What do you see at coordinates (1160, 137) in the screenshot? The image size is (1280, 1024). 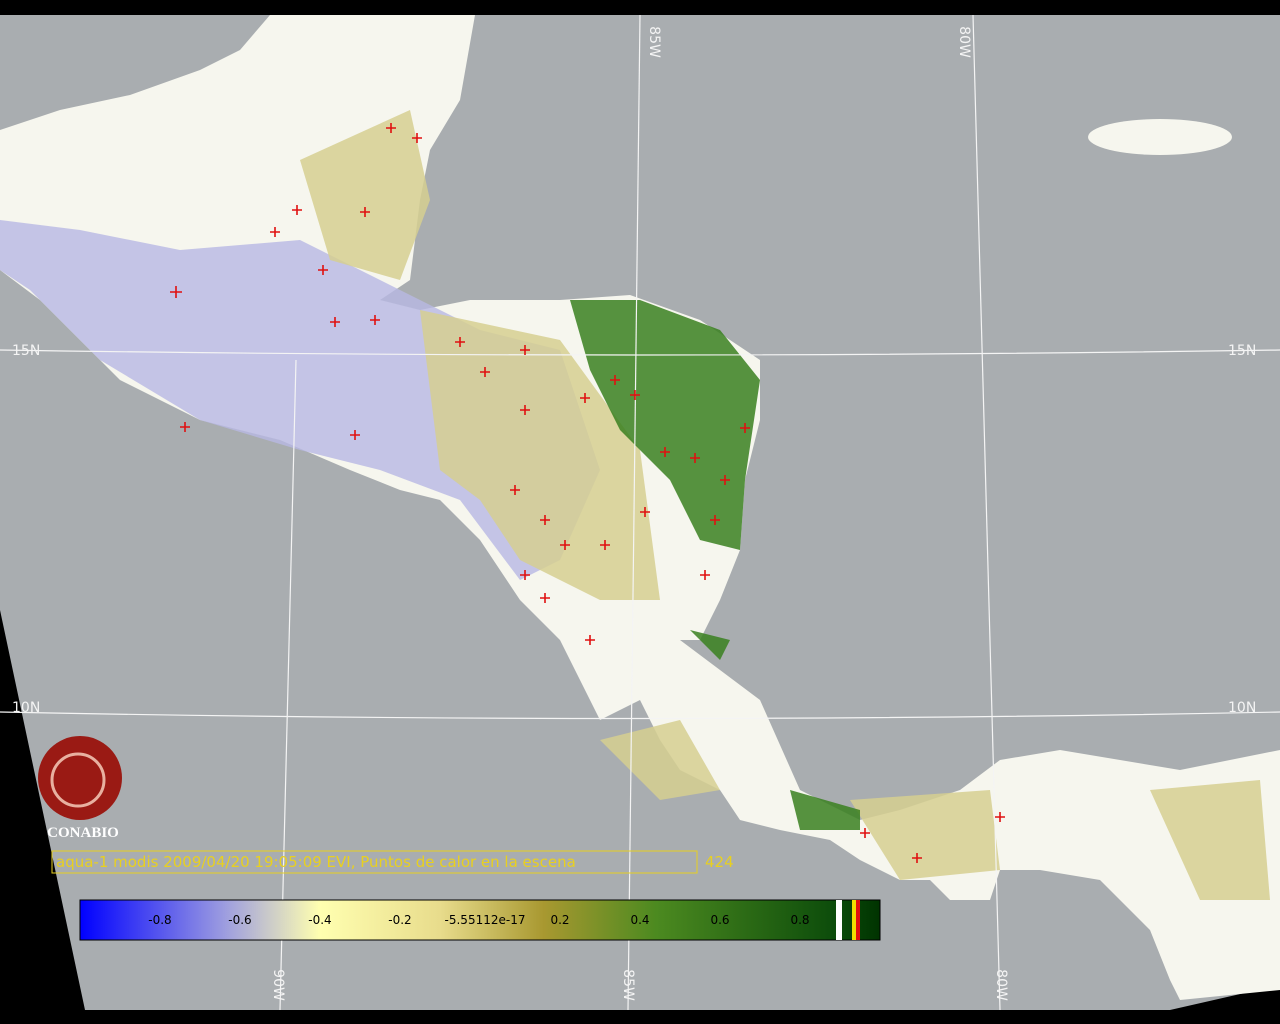 I see `island` at bounding box center [1160, 137].